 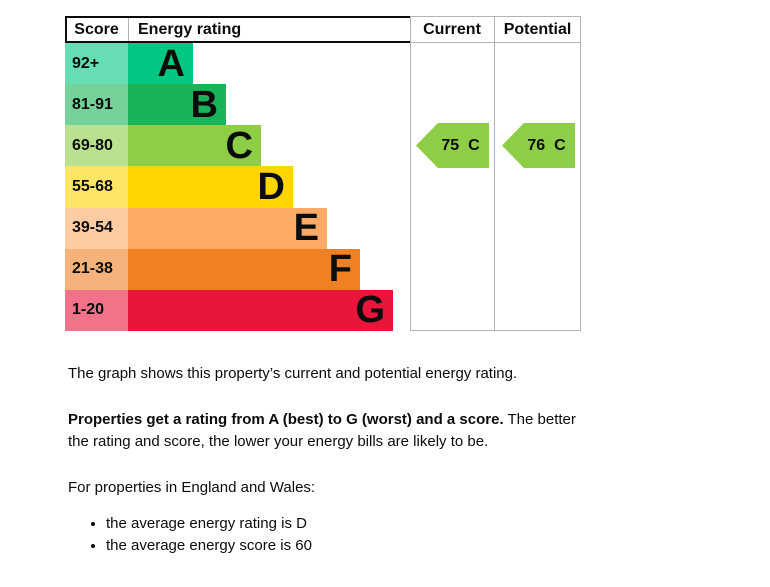 I want to click on column-header-energy-rating: Energy rating, so click(x=190, y=29).